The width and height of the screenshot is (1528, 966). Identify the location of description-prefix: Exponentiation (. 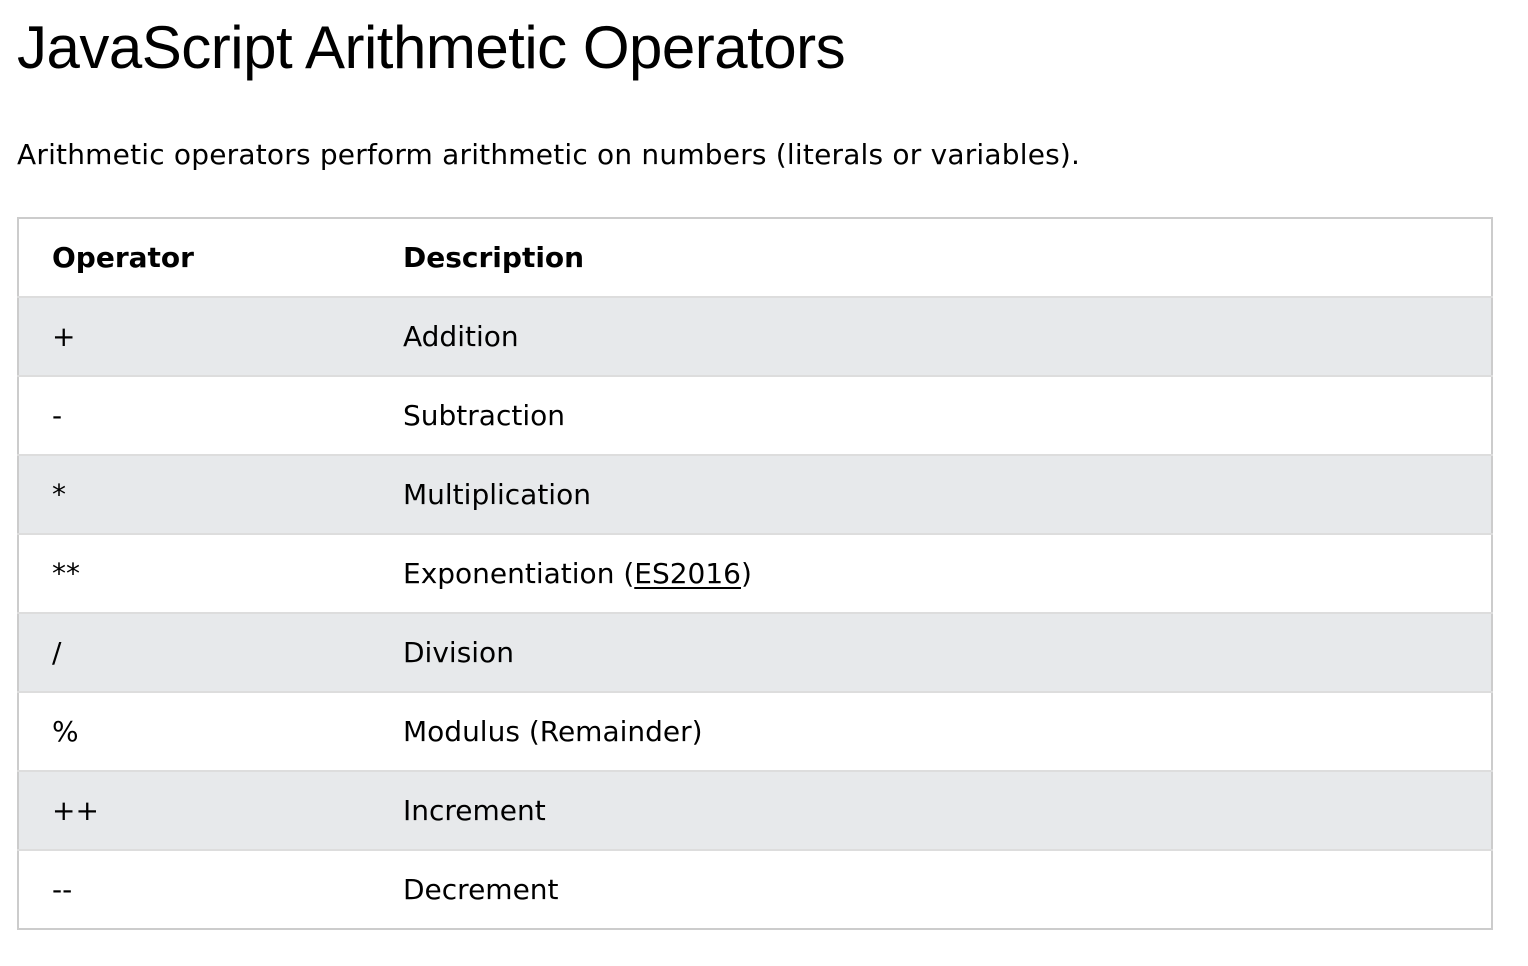
(519, 573).